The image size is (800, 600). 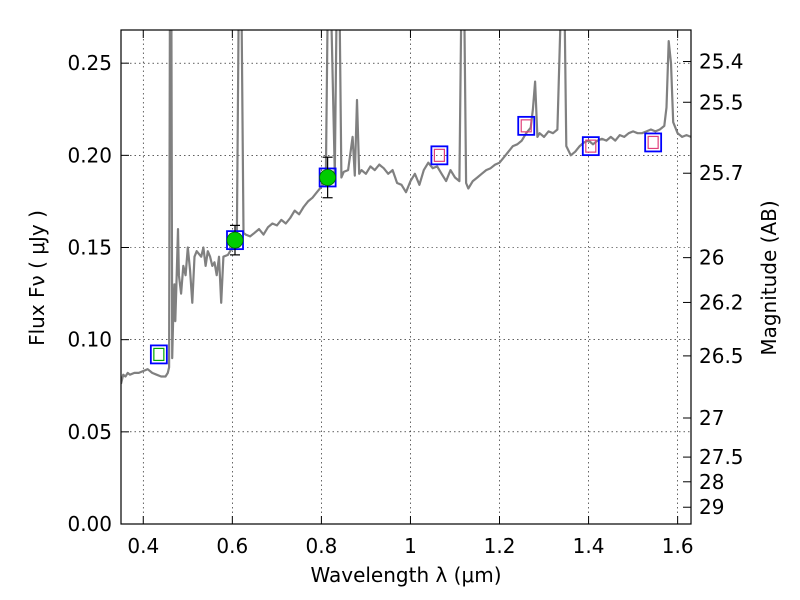 What do you see at coordinates (321, 546) in the screenshot?
I see `x-tick-label: 0.8` at bounding box center [321, 546].